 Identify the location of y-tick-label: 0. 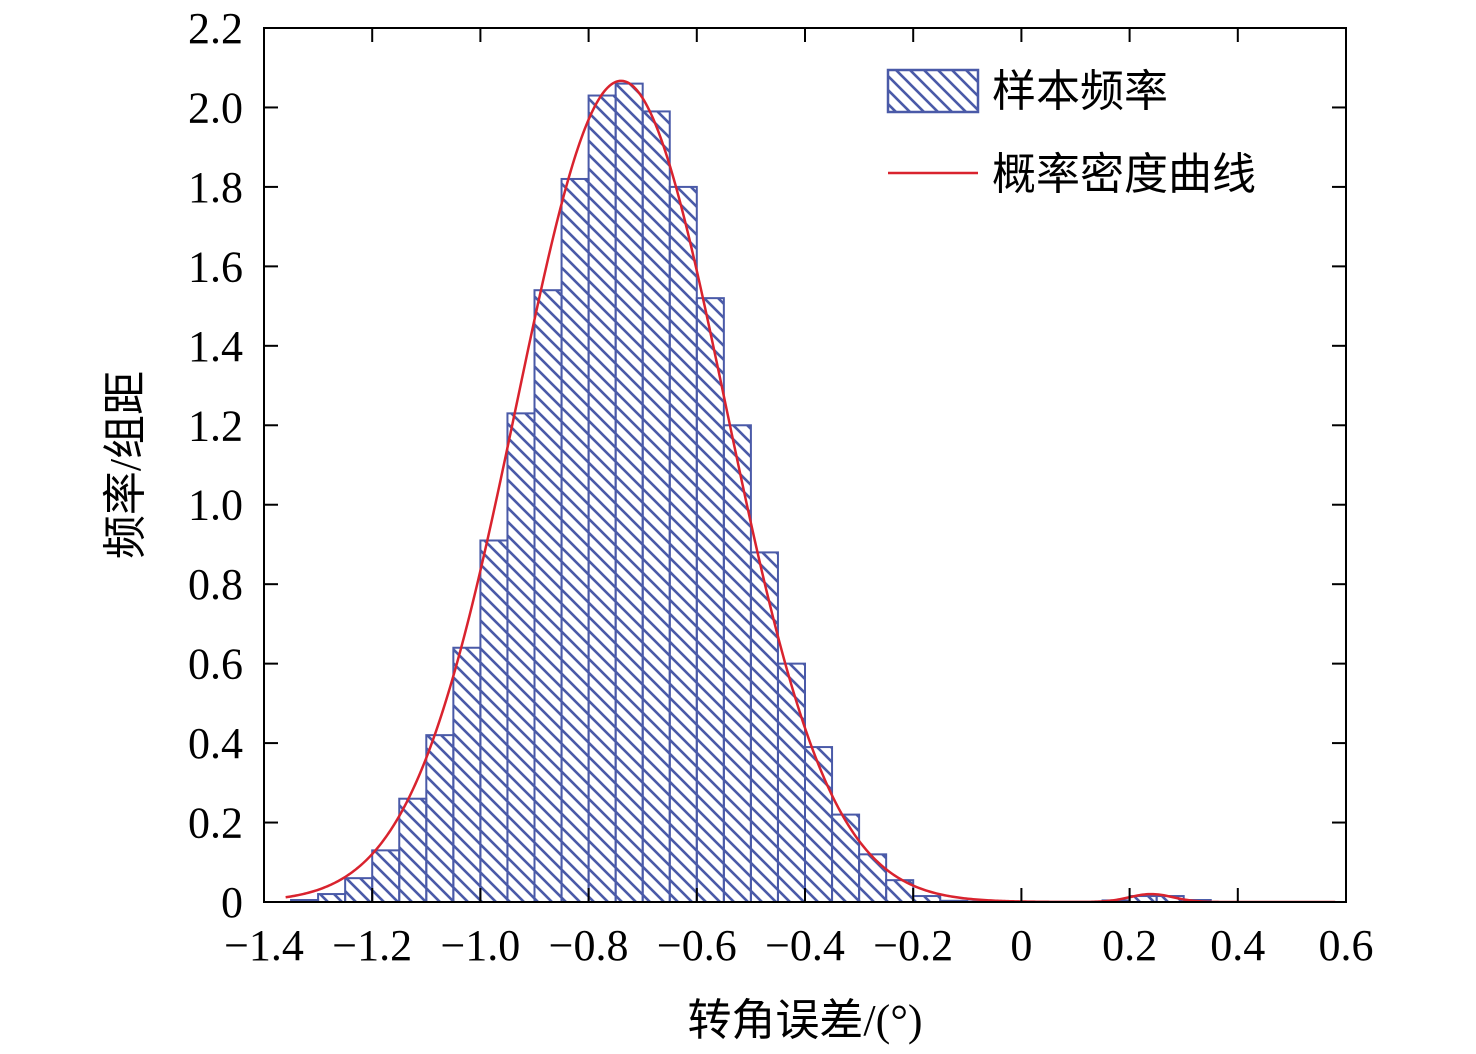
(232, 902).